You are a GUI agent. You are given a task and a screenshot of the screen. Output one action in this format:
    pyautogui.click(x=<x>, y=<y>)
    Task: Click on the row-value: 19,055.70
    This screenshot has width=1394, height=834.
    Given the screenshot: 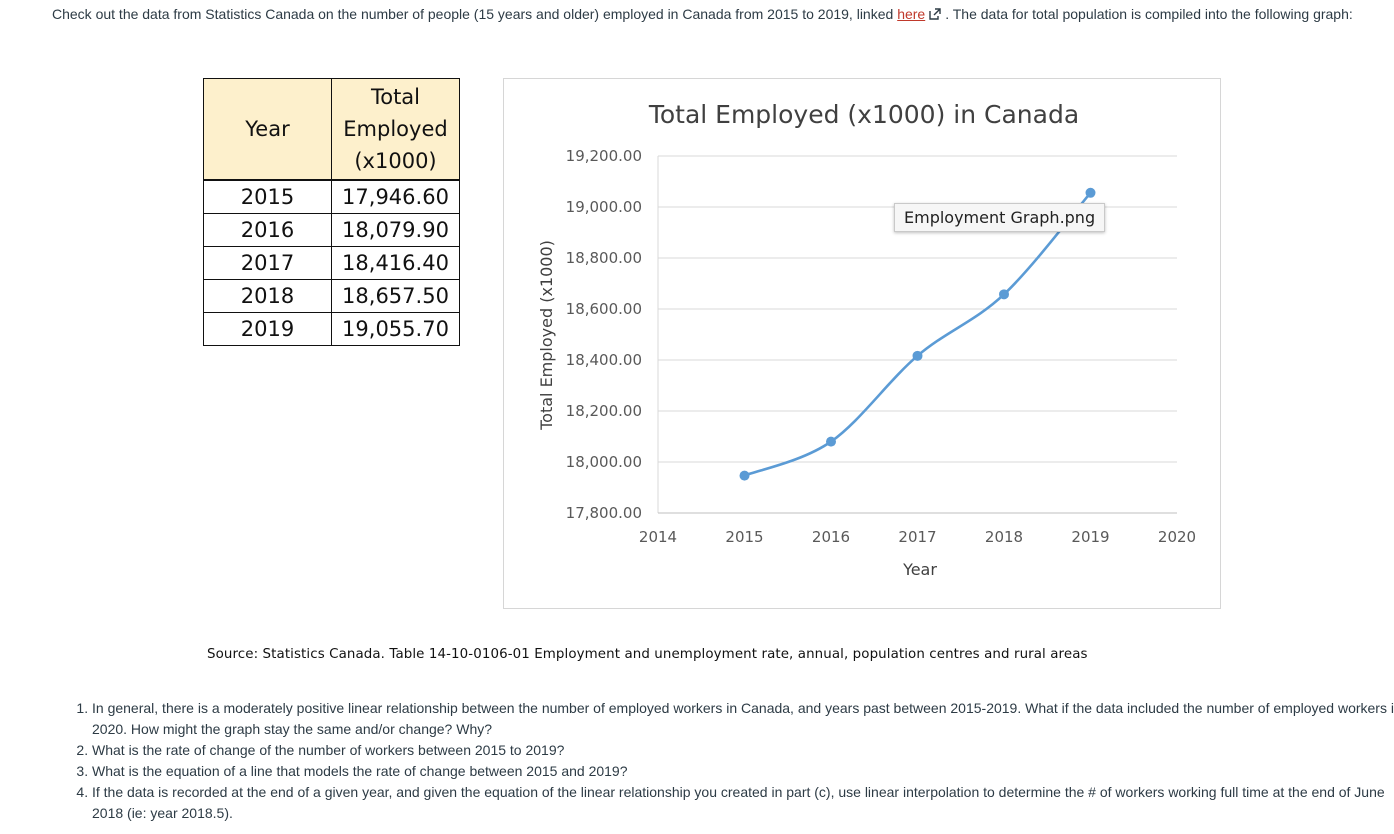 What is the action you would take?
    pyautogui.click(x=395, y=329)
    